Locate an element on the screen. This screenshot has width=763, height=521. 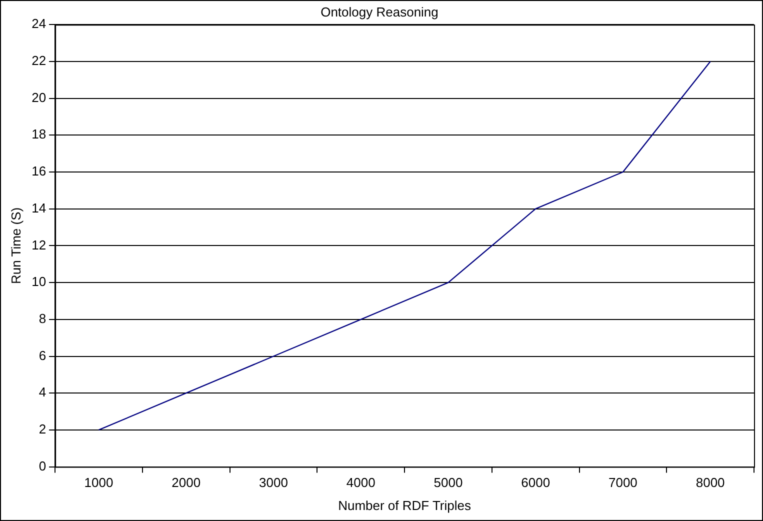
y-tick-label: 20 is located at coordinates (39, 97).